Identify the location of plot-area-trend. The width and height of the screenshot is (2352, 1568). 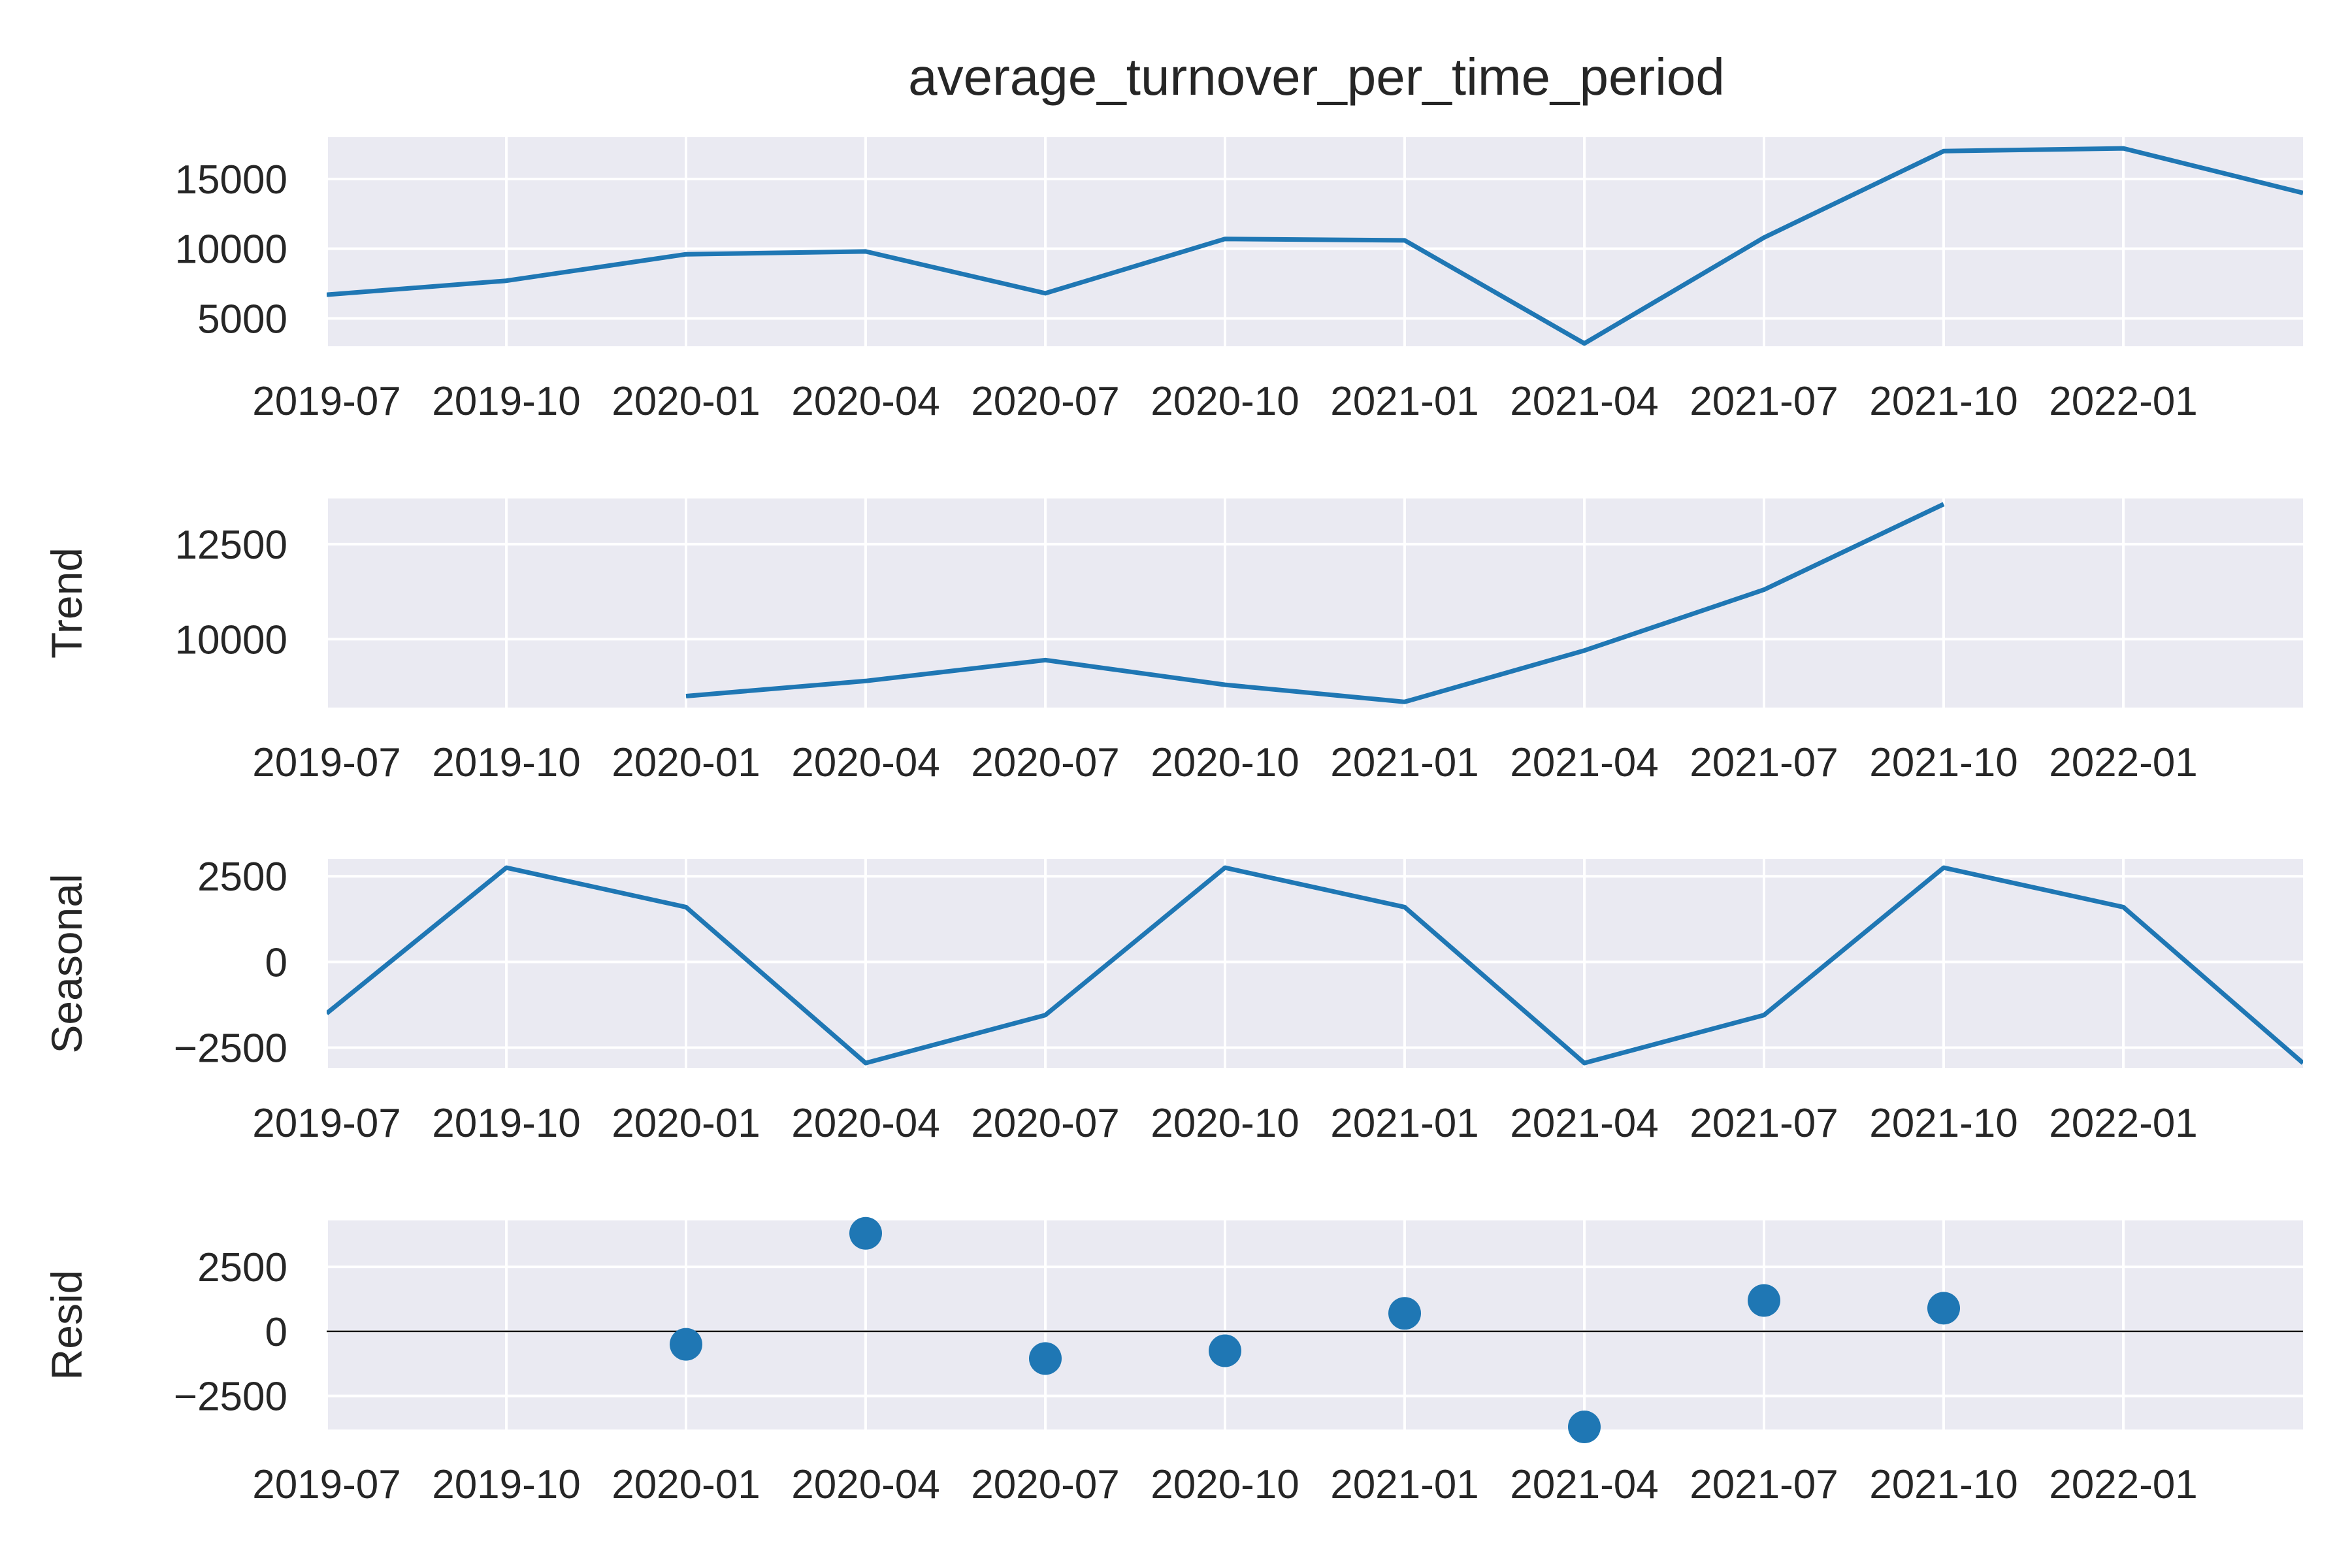
(1315, 603).